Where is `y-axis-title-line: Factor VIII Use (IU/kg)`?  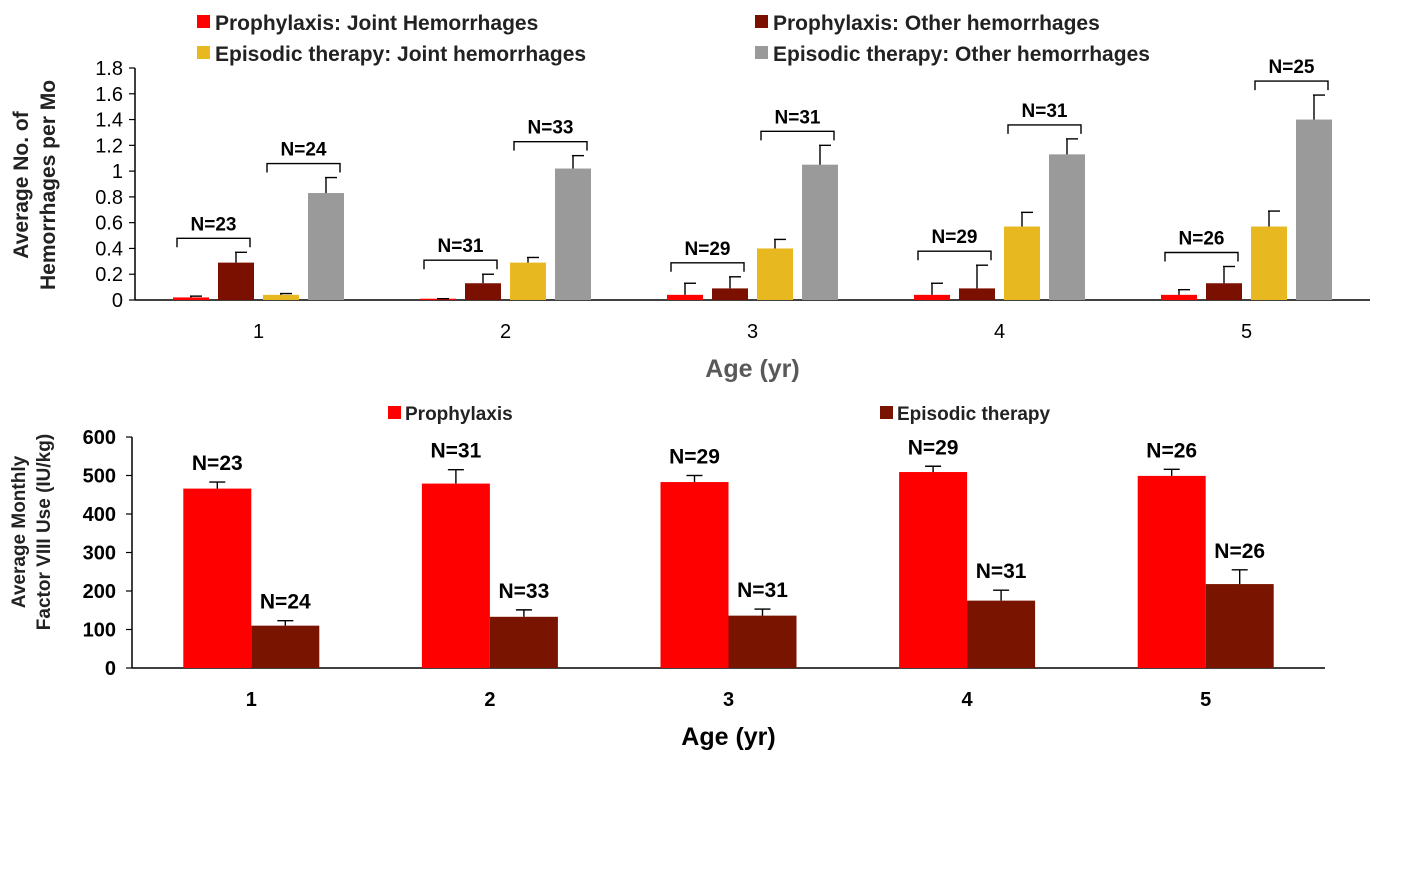
y-axis-title-line: Factor VIII Use (IU/kg) is located at coordinates (44, 532).